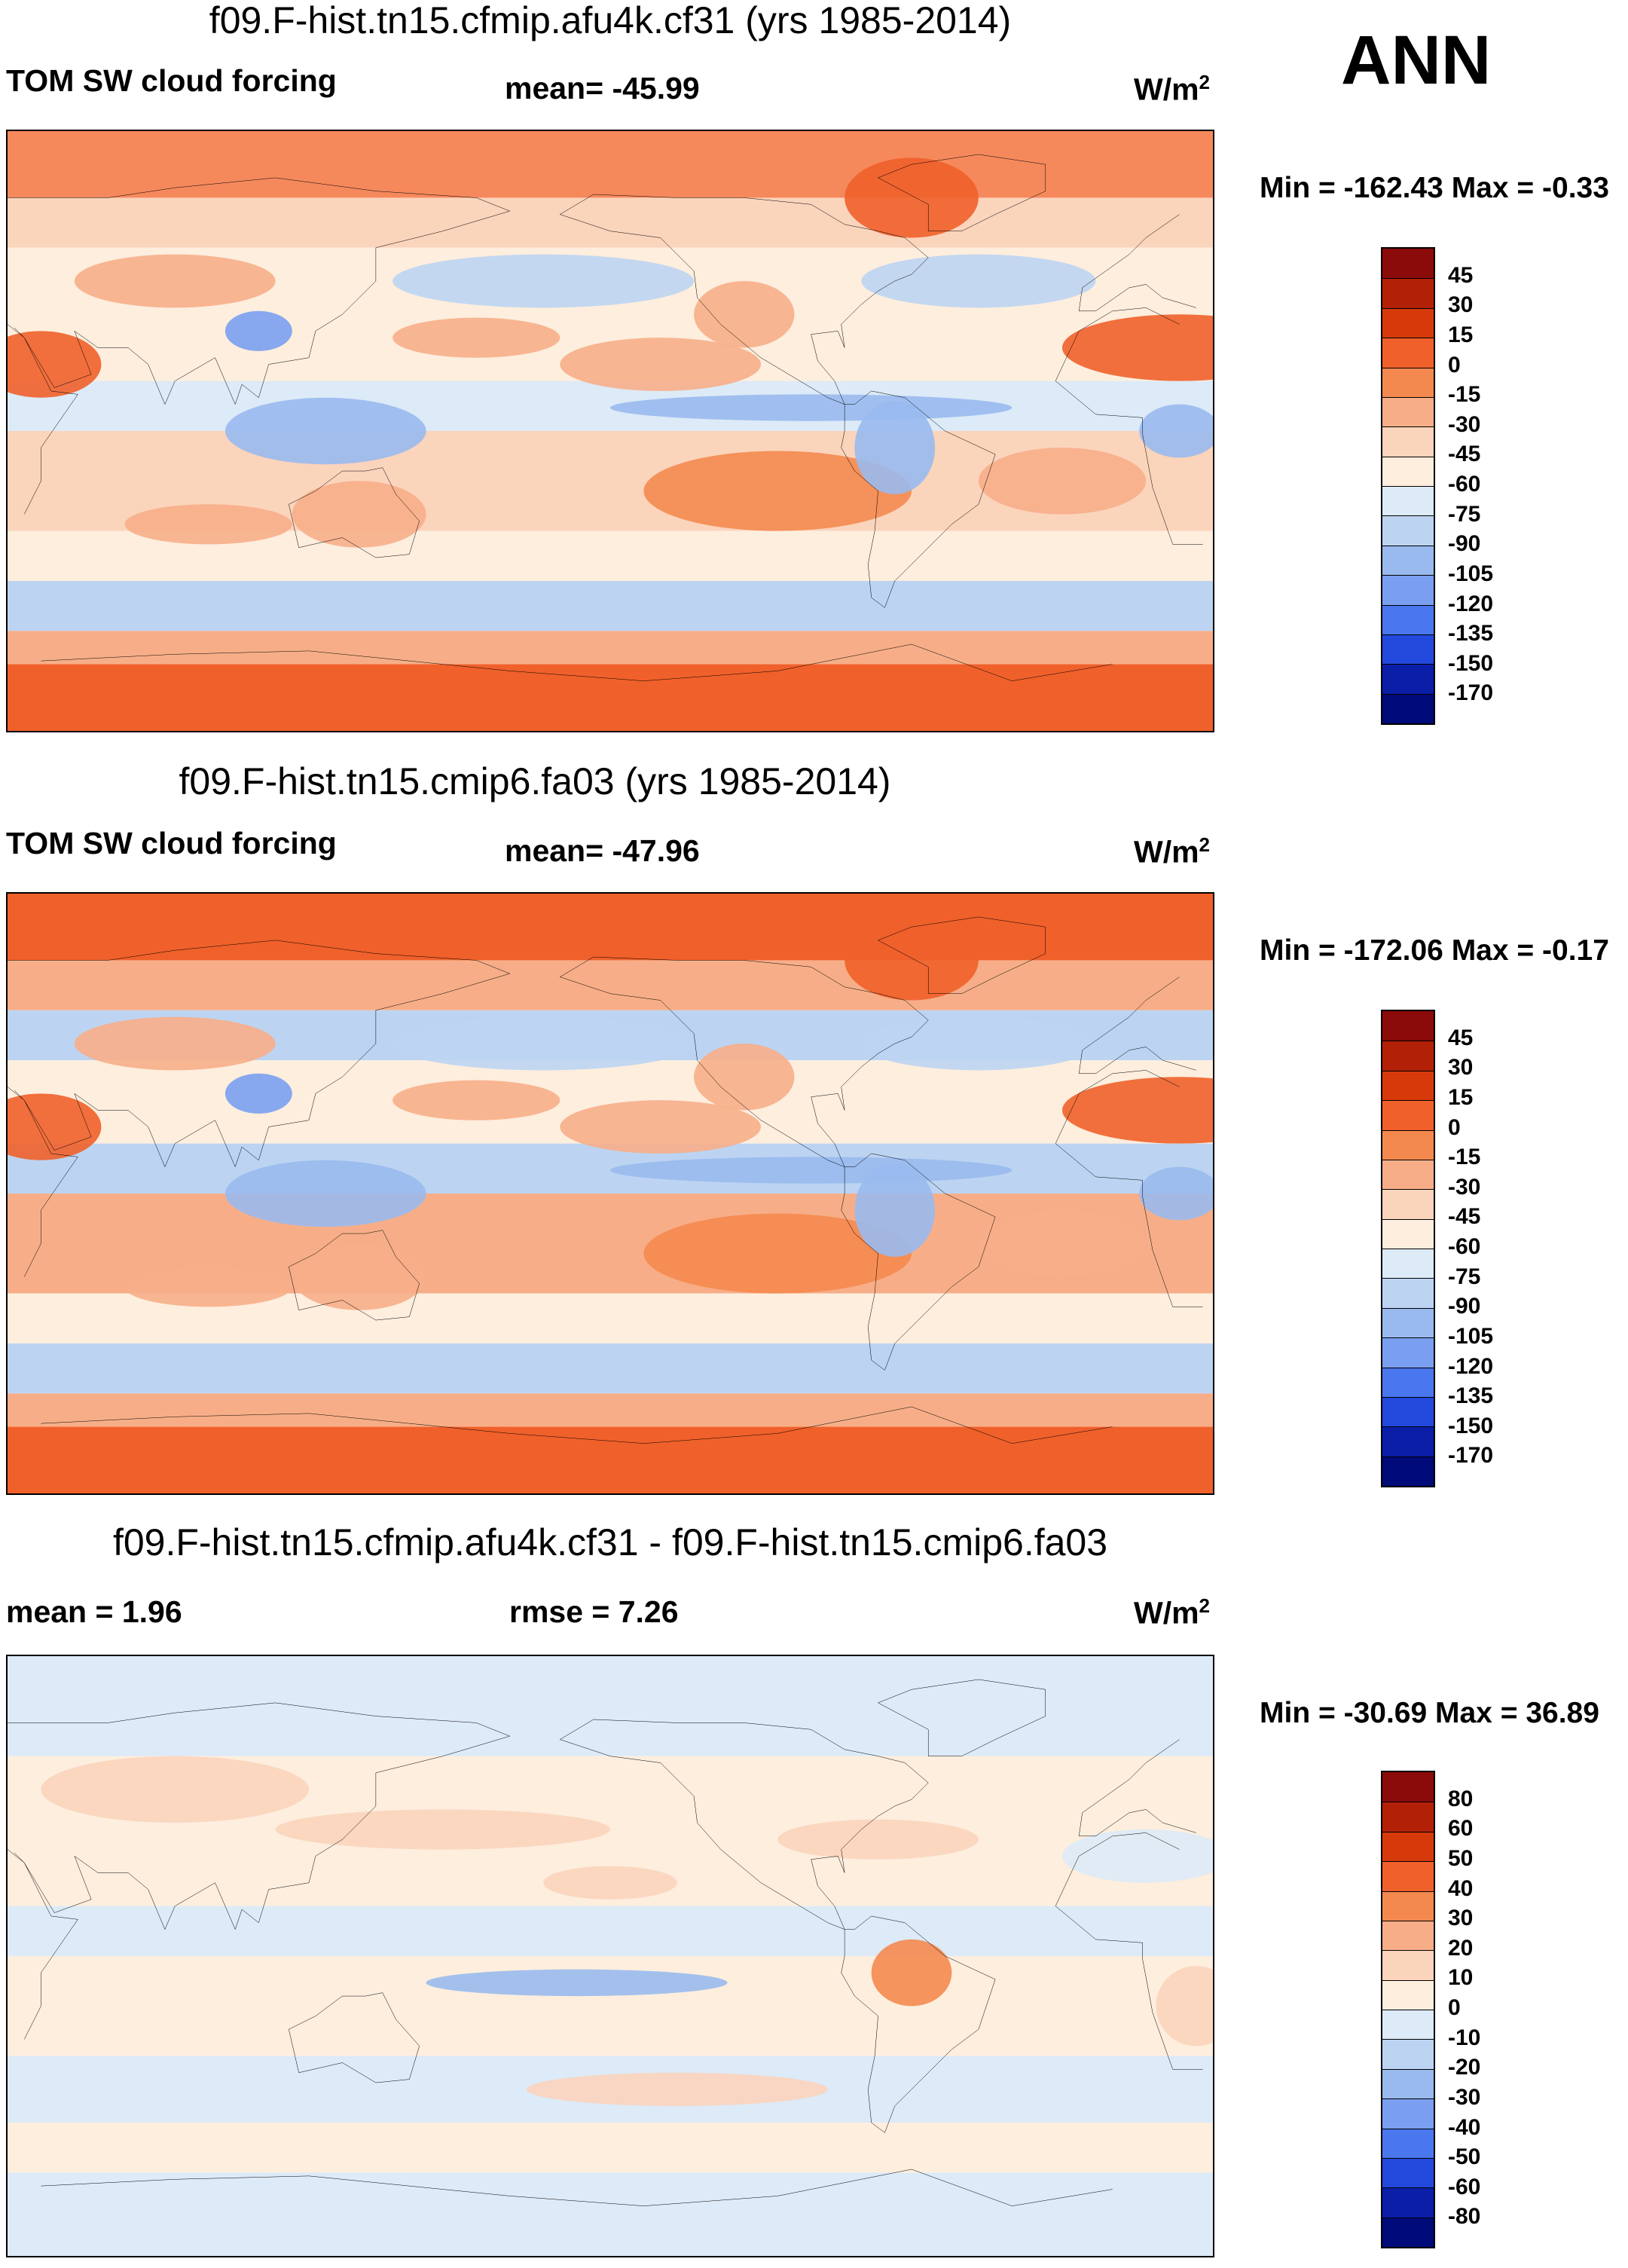 This screenshot has width=1628, height=2268. Describe the element at coordinates (171, 80) in the screenshot. I see `panel-1-variable: TOM SW cloud forcing` at that location.